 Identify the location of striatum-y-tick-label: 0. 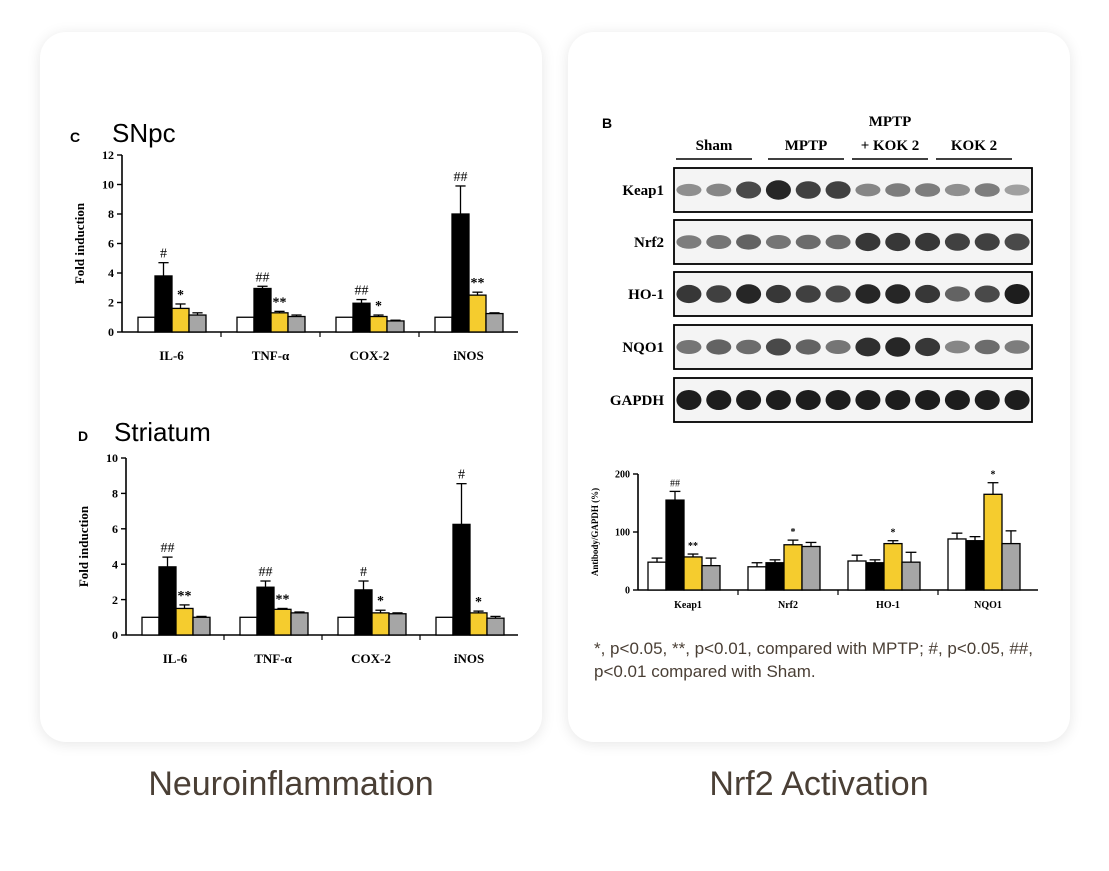
(115, 635).